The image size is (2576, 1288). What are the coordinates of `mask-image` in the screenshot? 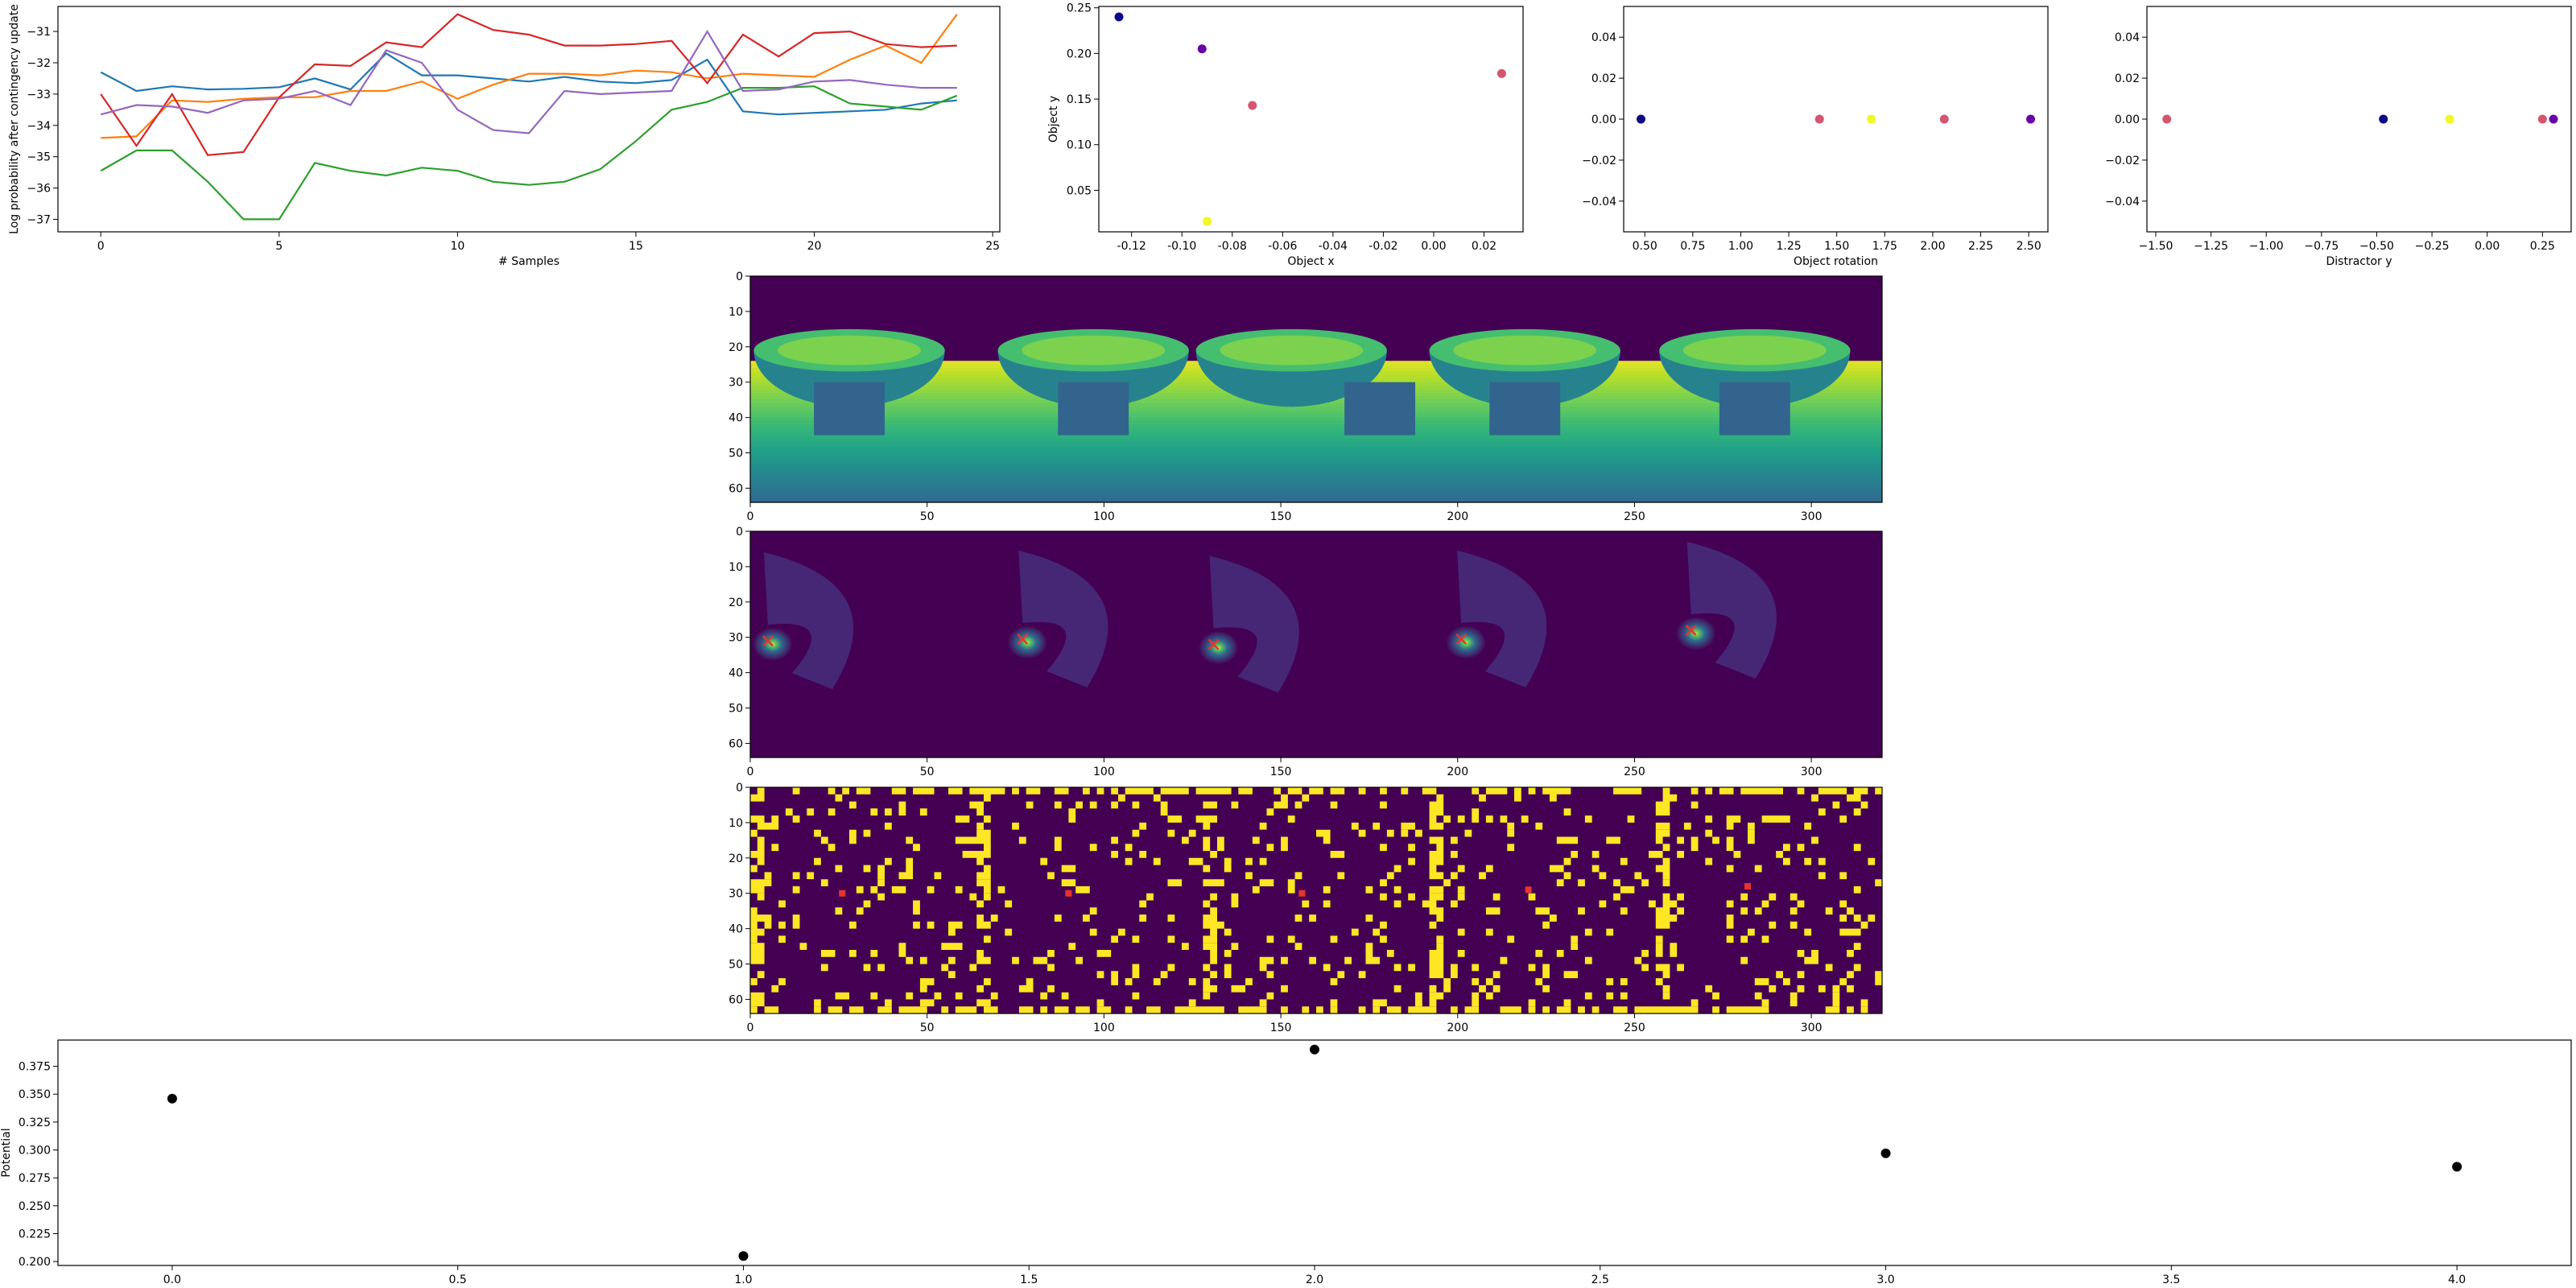 It's located at (1316, 900).